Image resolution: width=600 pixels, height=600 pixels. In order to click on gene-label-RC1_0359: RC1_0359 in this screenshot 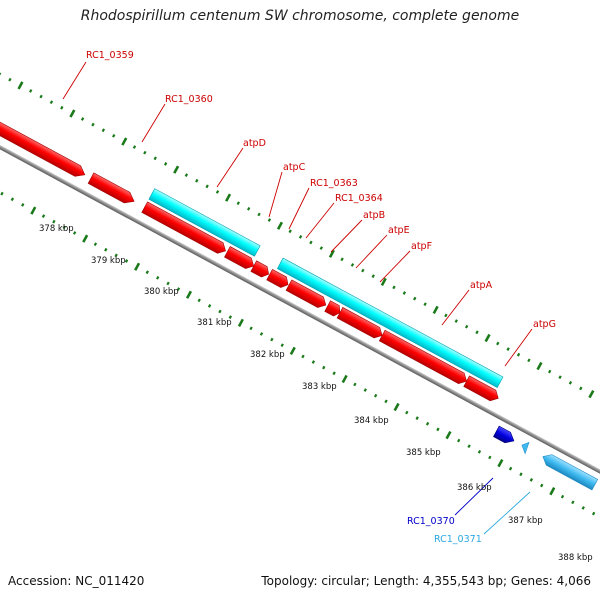, I will do `click(110, 55)`.